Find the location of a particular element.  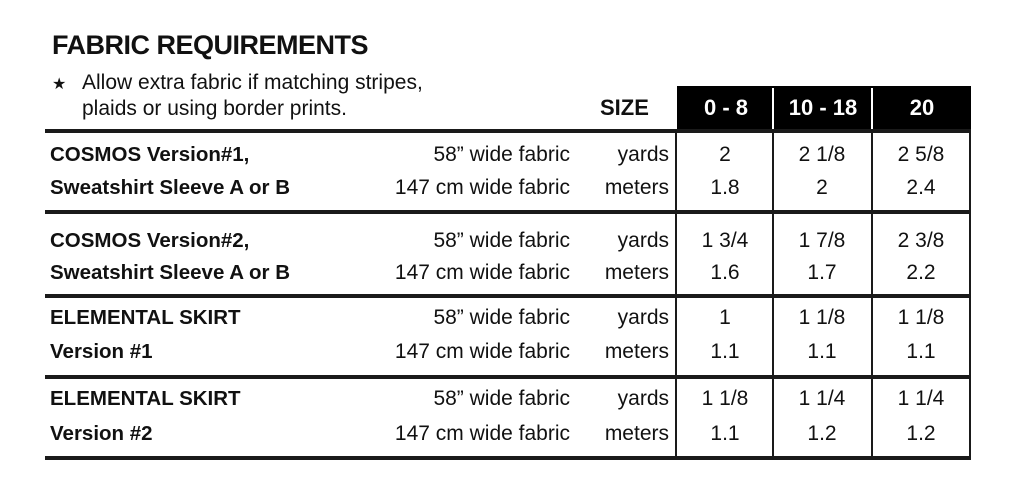

size-header-10-18: 10 - 18 is located at coordinates (823, 107).